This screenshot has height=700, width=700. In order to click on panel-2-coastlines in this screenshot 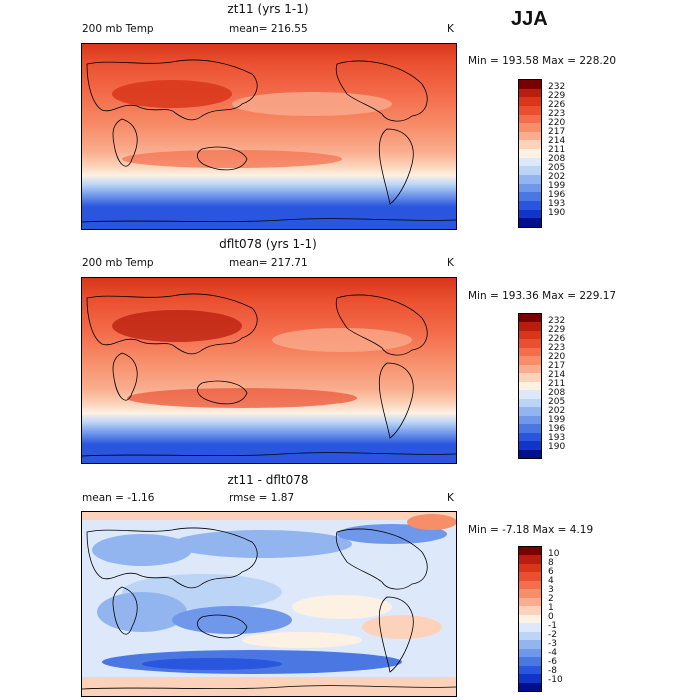, I will do `click(269, 375)`.